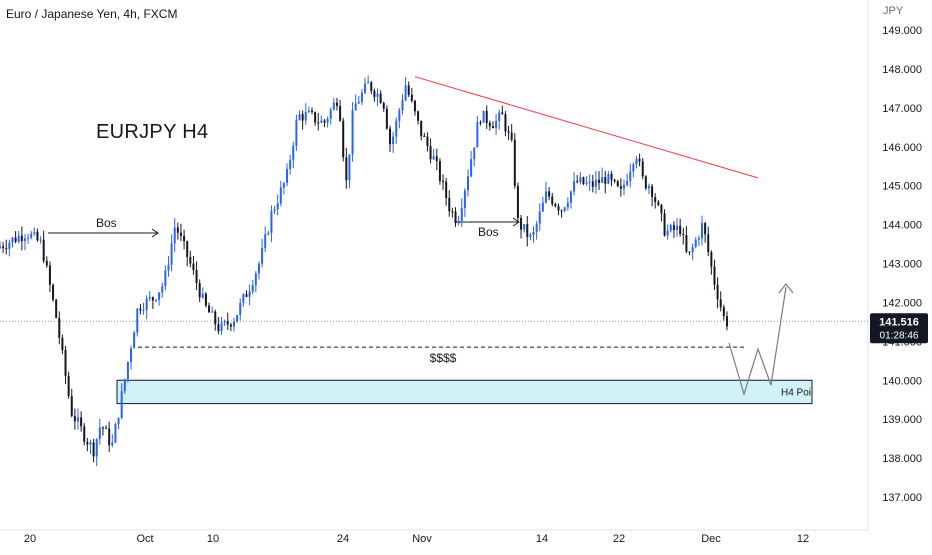 The height and width of the screenshot is (555, 932). I want to click on symbol-title: Euro / Japanese Yen, 4h, FXCM, so click(92, 14).